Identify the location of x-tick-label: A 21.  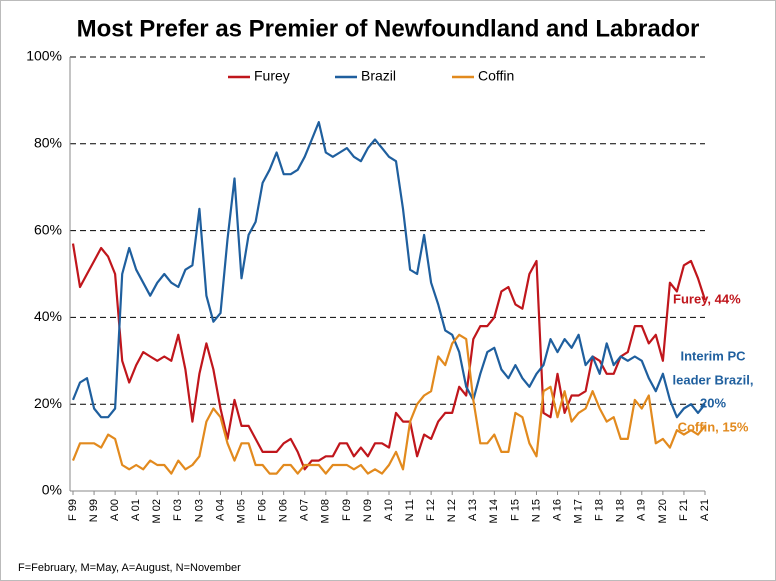
(705, 510).